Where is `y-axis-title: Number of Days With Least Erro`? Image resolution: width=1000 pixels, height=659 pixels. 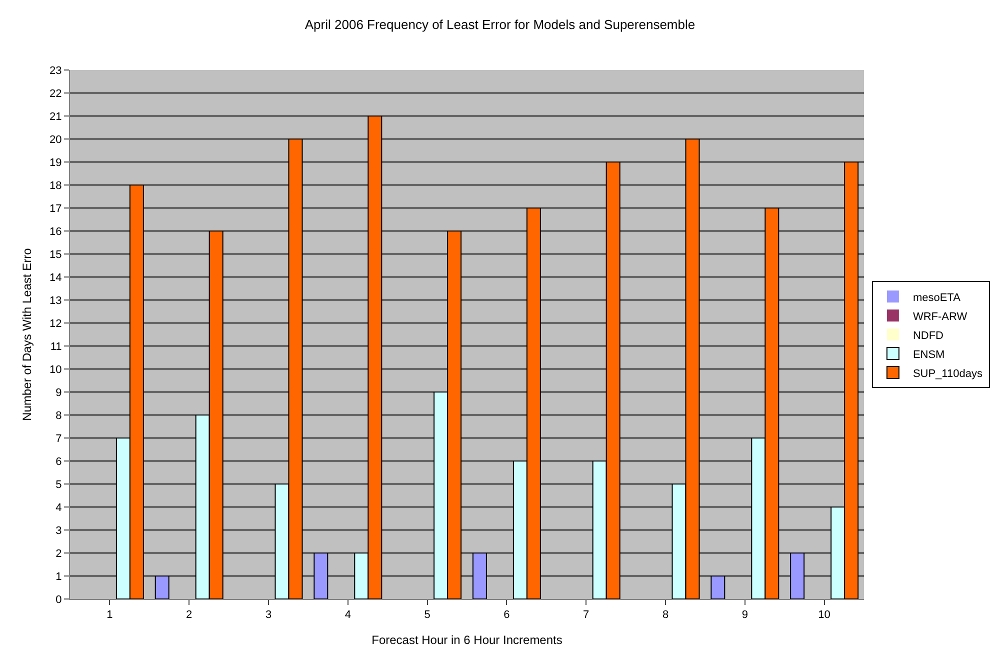 y-axis-title: Number of Days With Least Erro is located at coordinates (27, 334).